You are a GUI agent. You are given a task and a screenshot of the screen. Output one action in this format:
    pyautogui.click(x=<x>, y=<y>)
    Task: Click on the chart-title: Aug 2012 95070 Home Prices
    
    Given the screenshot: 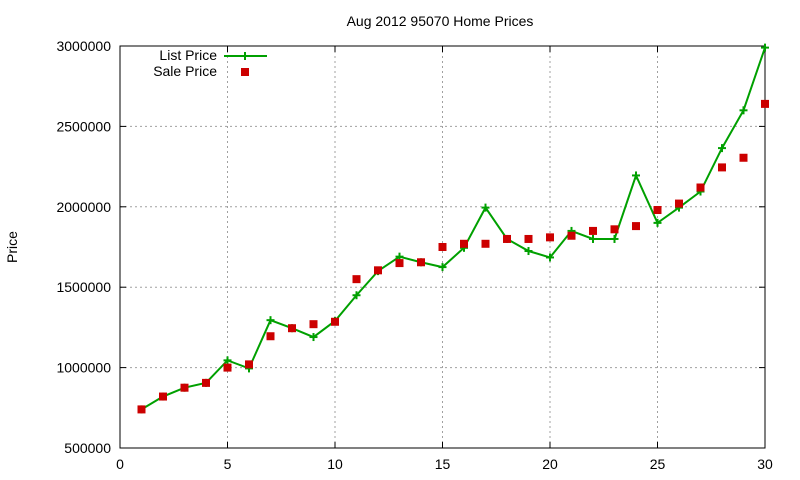 What is the action you would take?
    pyautogui.click(x=440, y=21)
    